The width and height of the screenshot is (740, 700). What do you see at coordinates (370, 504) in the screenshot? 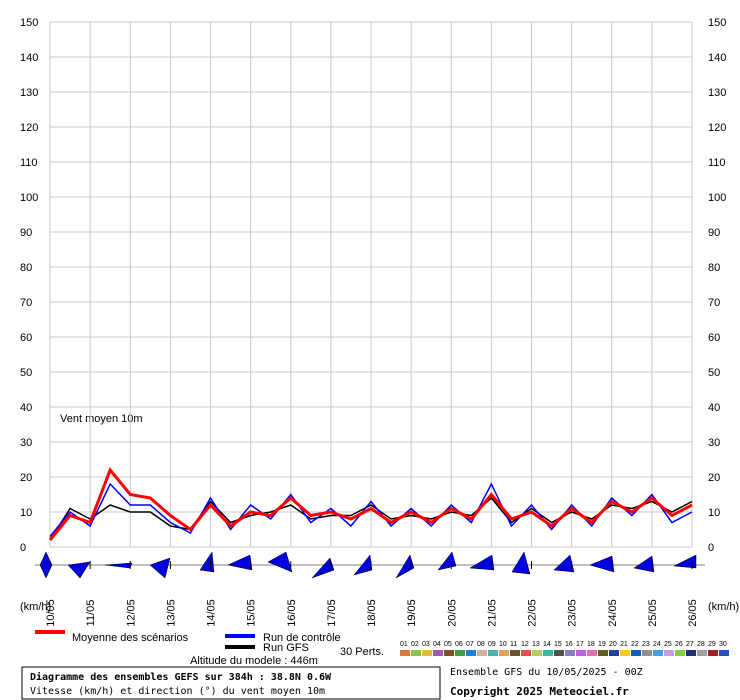
I see `series-line` at bounding box center [370, 504].